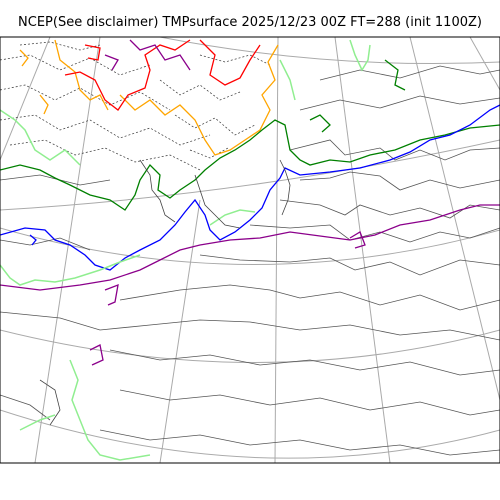 The height and width of the screenshot is (500, 500). I want to click on red-contours, so click(162, 75).